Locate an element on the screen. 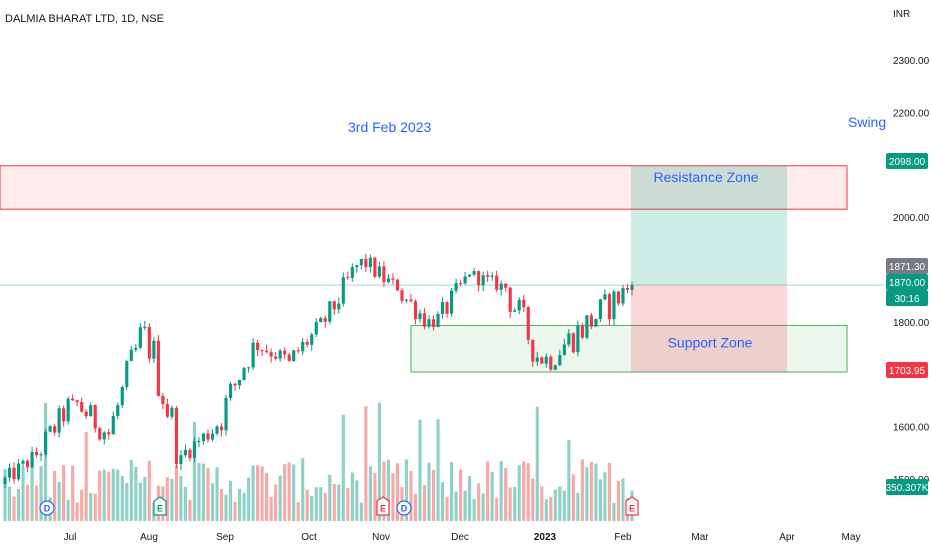 This screenshot has height=550, width=932. time-tick-label: May is located at coordinates (851, 537).